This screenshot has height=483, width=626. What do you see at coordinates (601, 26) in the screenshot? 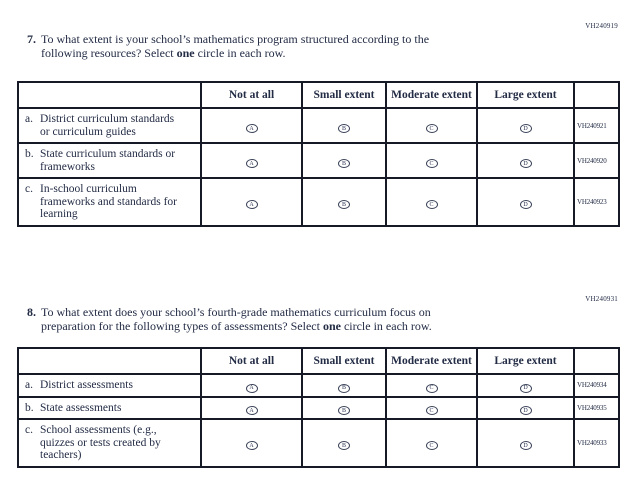
I see `question-7-accession-code: VH240919` at bounding box center [601, 26].